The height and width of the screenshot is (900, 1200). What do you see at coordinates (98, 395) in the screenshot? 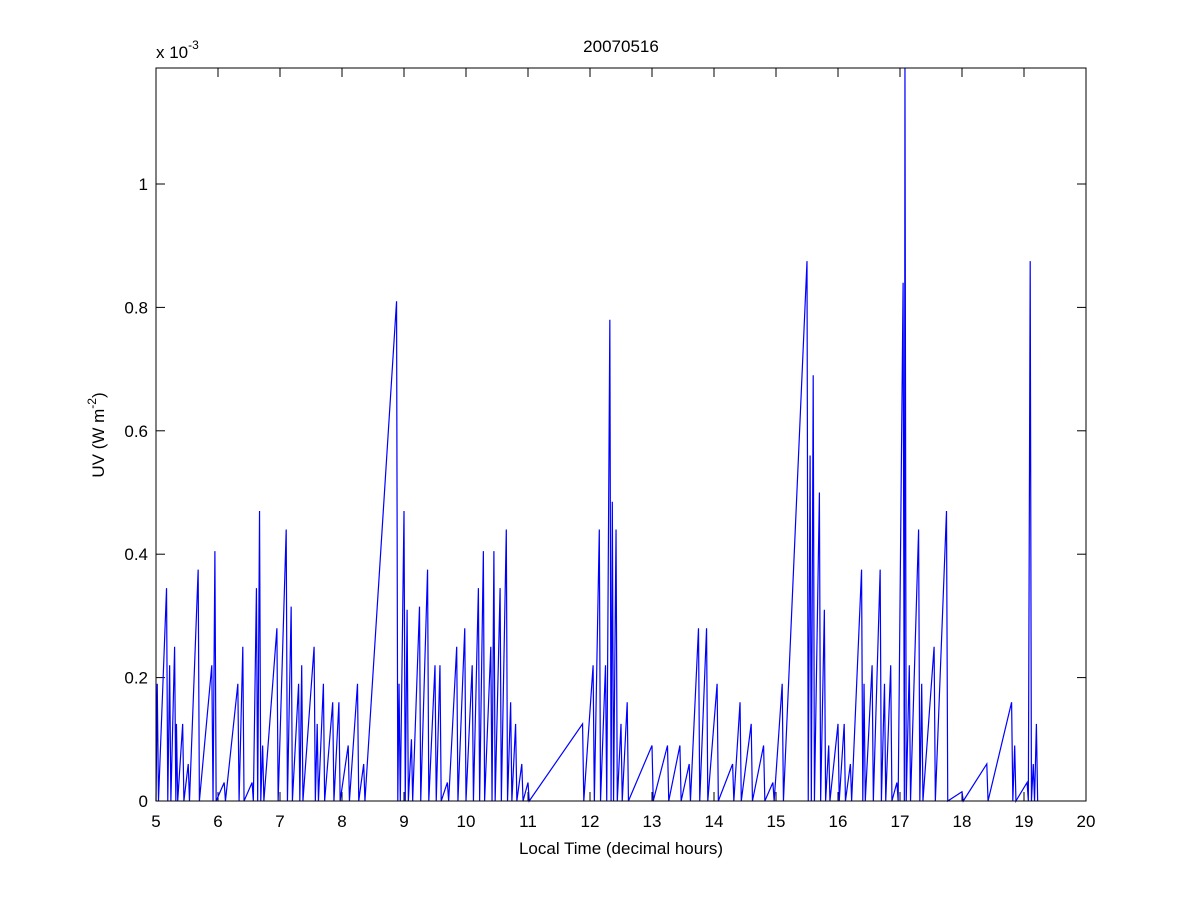
I see `y-axis-label-close: )` at bounding box center [98, 395].